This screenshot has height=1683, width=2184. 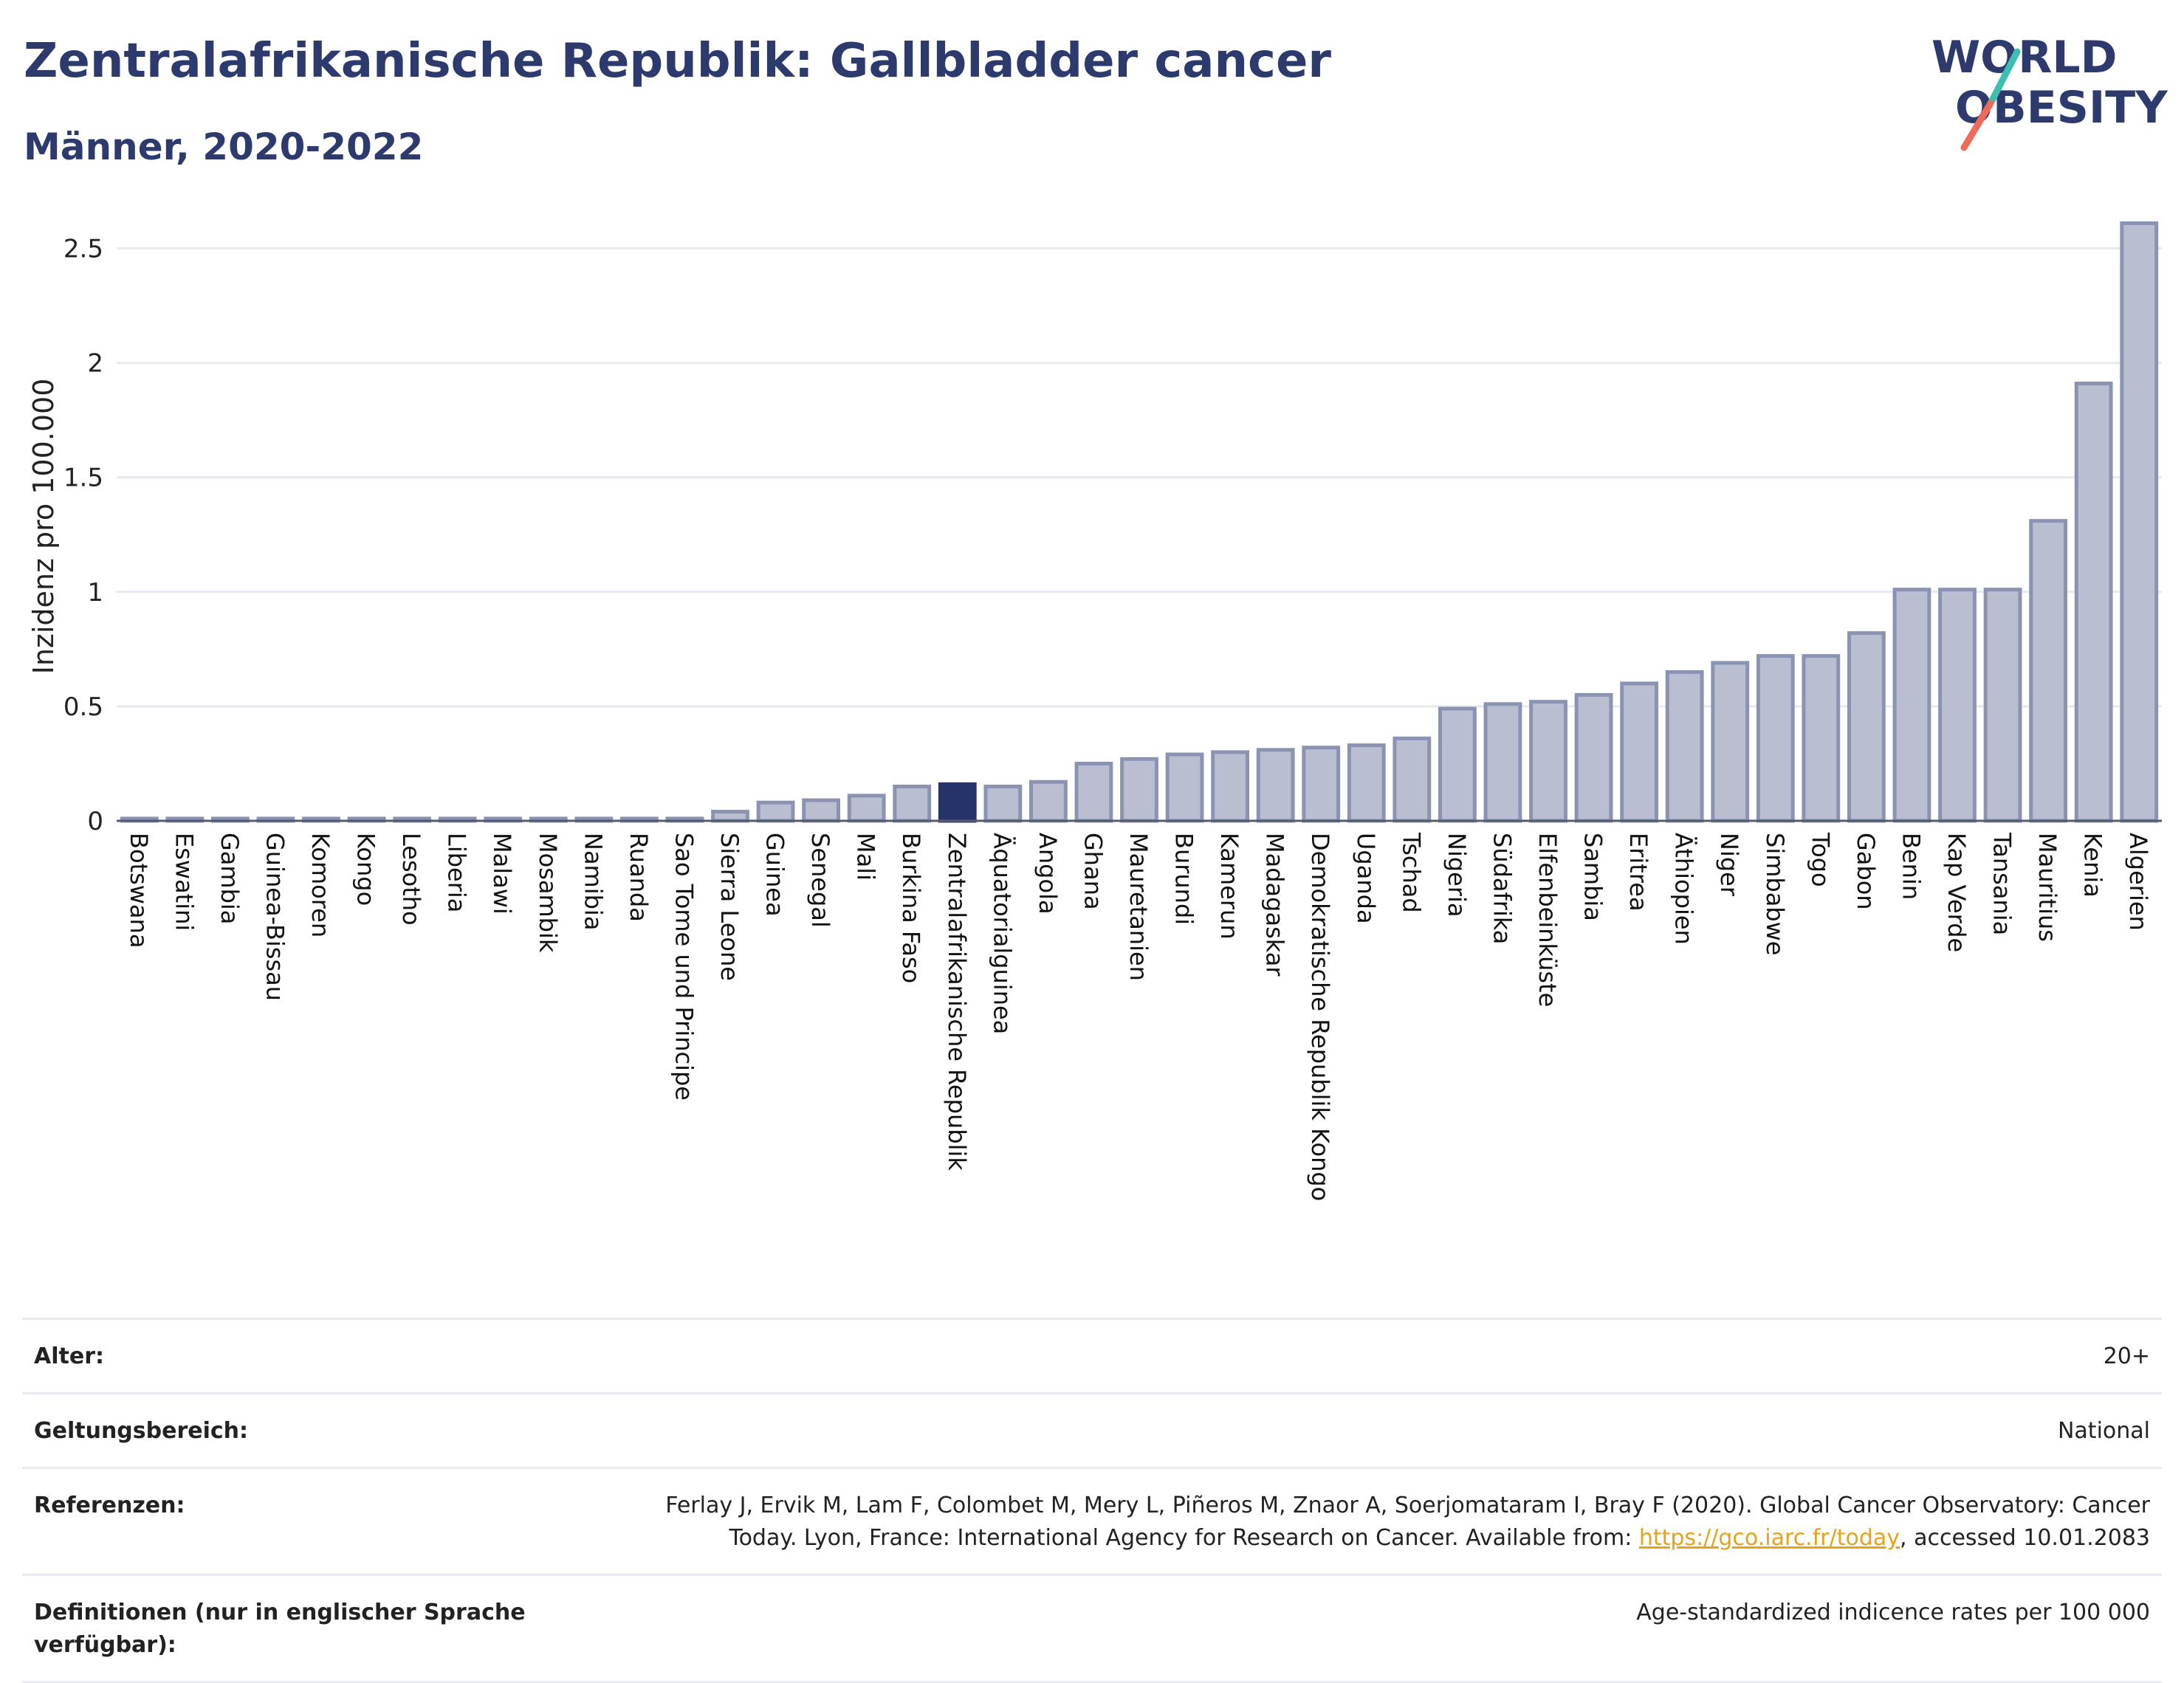 What do you see at coordinates (1867, 727) in the screenshot?
I see `bar-gabon` at bounding box center [1867, 727].